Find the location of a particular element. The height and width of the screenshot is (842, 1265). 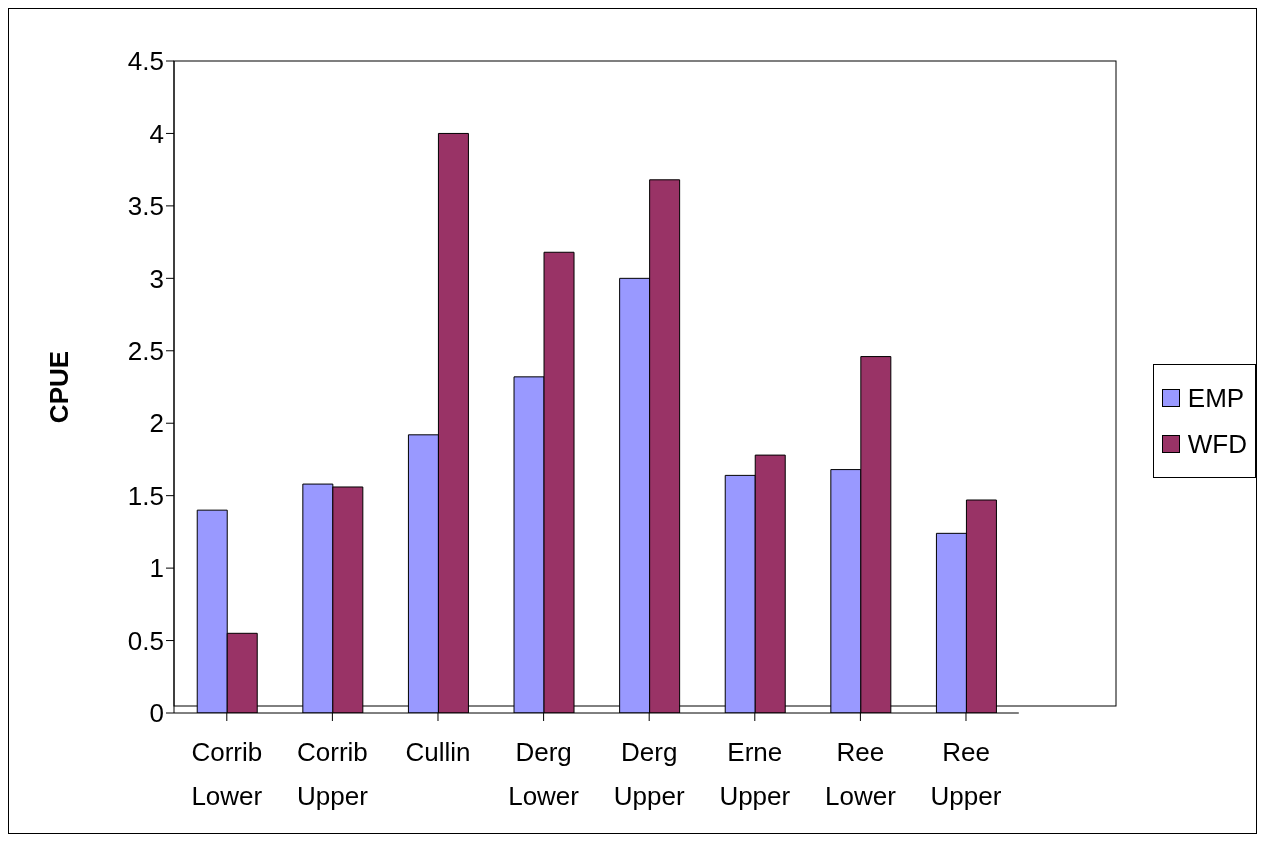

x-tick-label: Ree Upper is located at coordinates (966, 774).